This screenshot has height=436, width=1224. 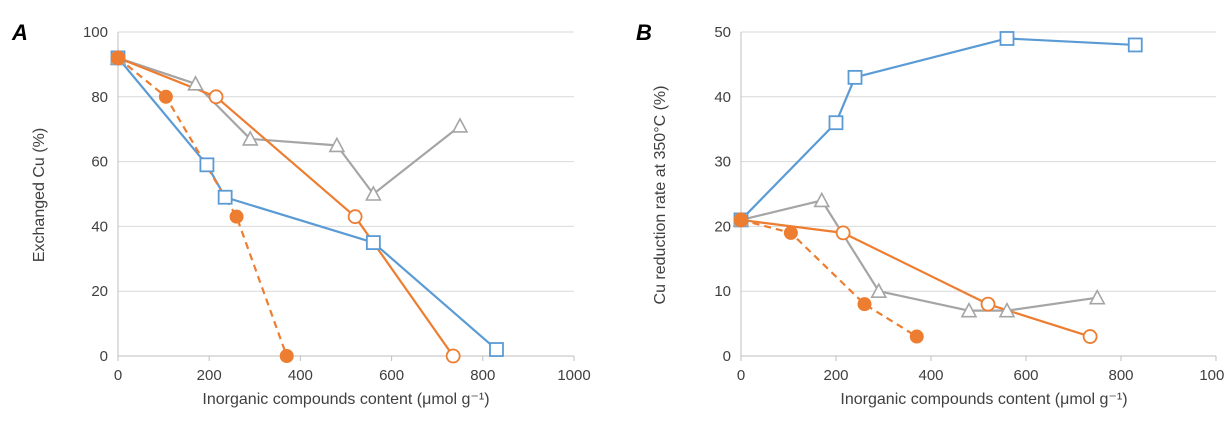 I want to click on y-tick-label: 60, so click(x=99, y=162).